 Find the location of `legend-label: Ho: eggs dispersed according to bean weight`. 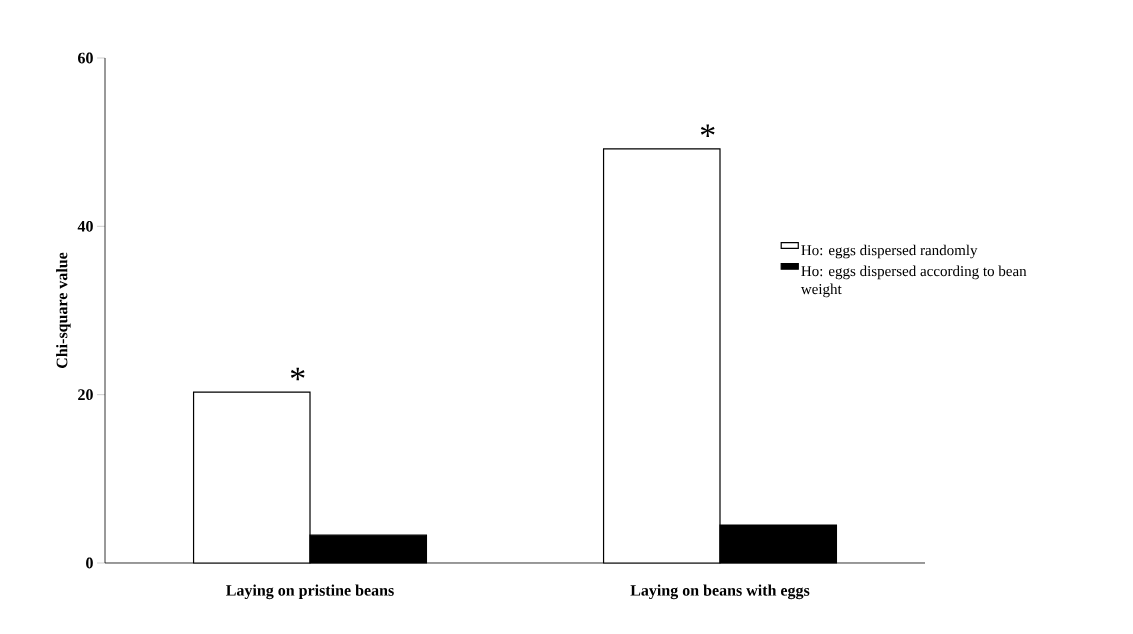

legend-label: Ho: eggs dispersed according to bean weight is located at coordinates (913, 281).